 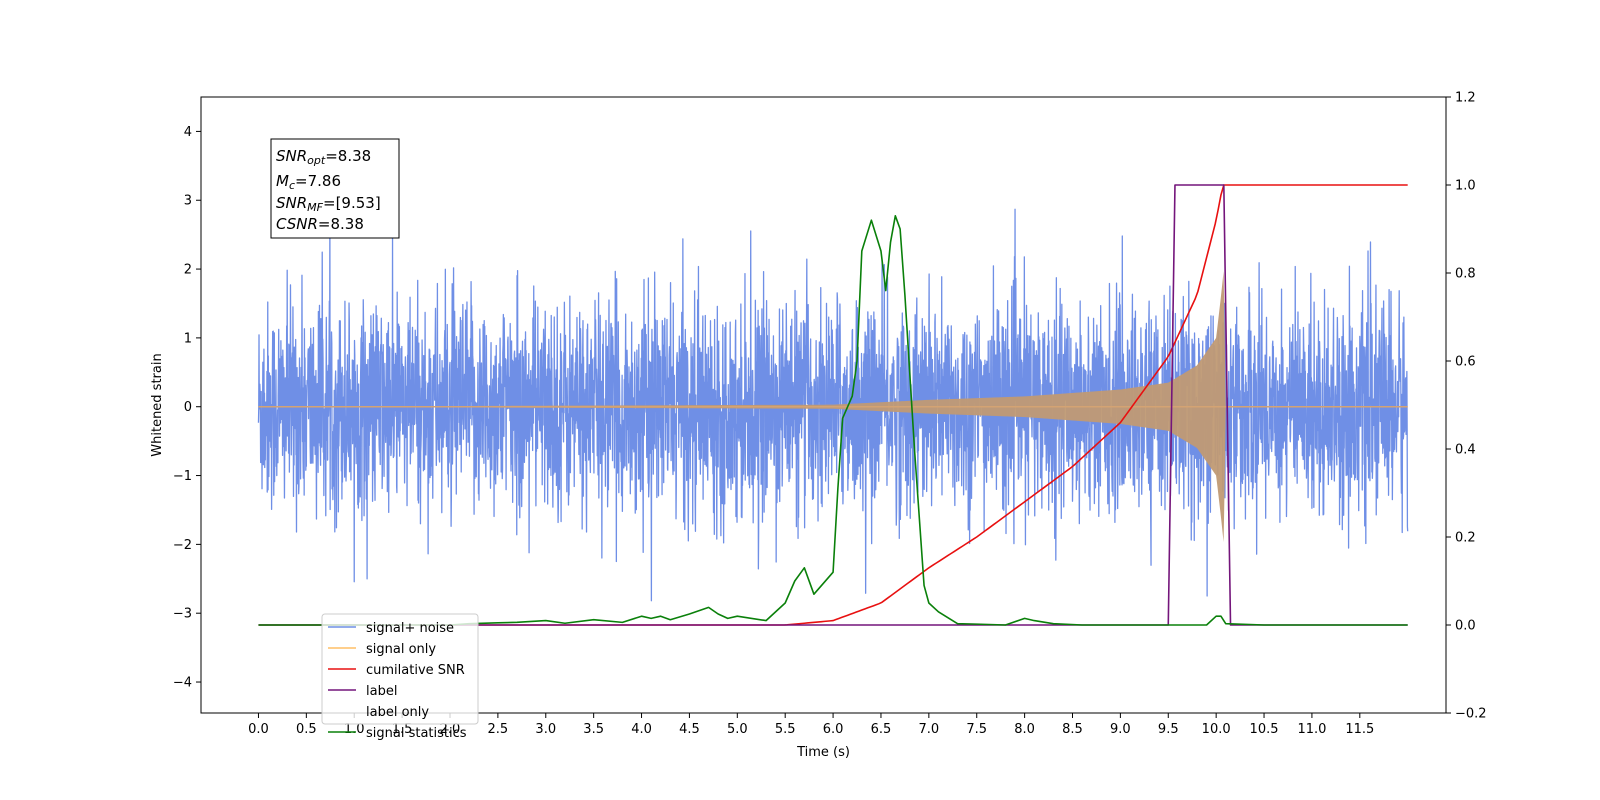 I want to click on y2-tick-label: 0.4, so click(x=1465, y=450).